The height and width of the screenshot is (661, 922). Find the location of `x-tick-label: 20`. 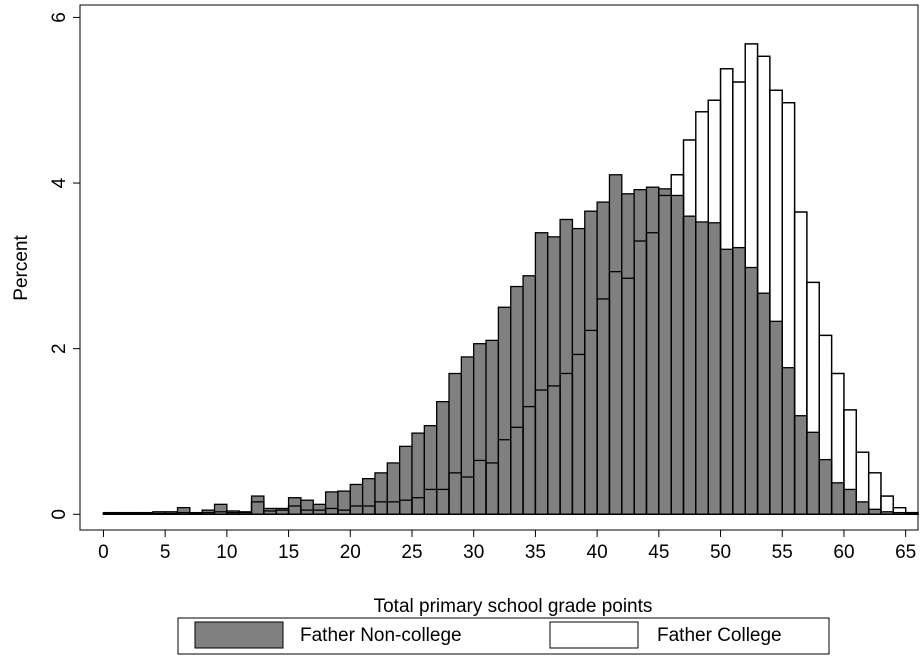

x-tick-label: 20 is located at coordinates (350, 552).